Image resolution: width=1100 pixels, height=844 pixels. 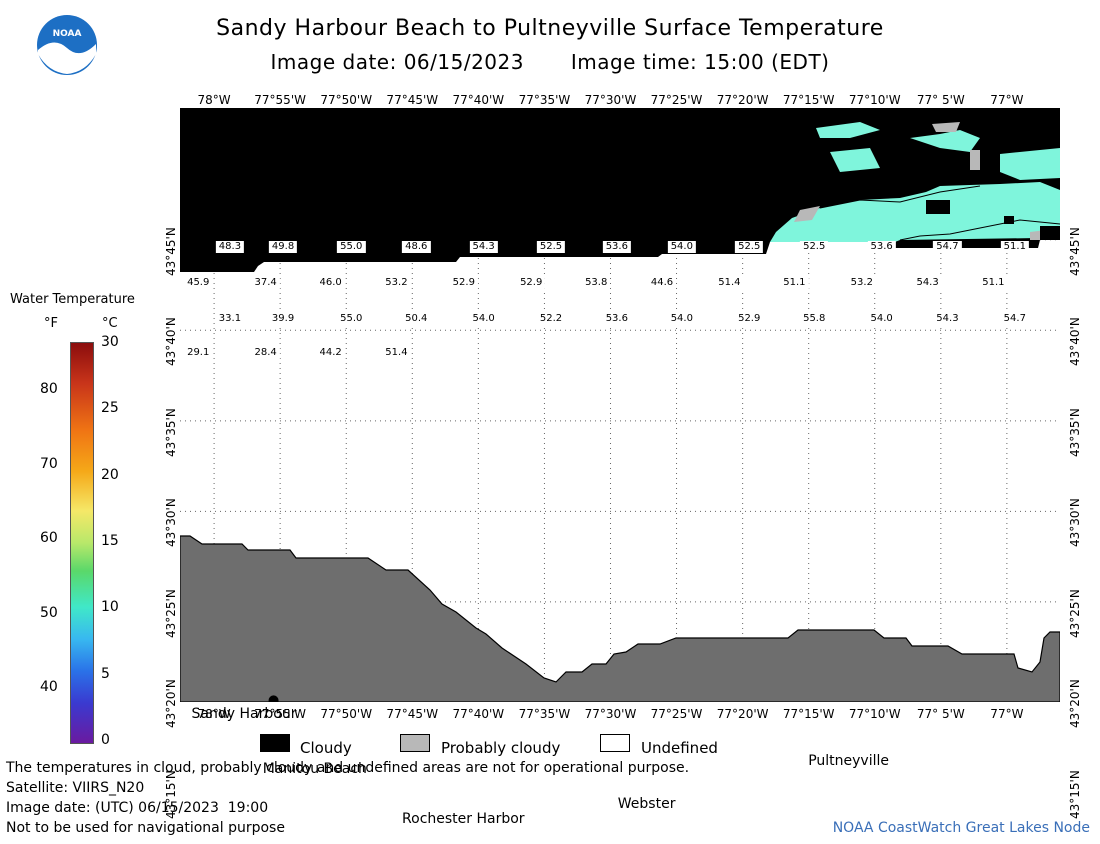 I want to click on temperature-label: 48.3, so click(x=230, y=247).